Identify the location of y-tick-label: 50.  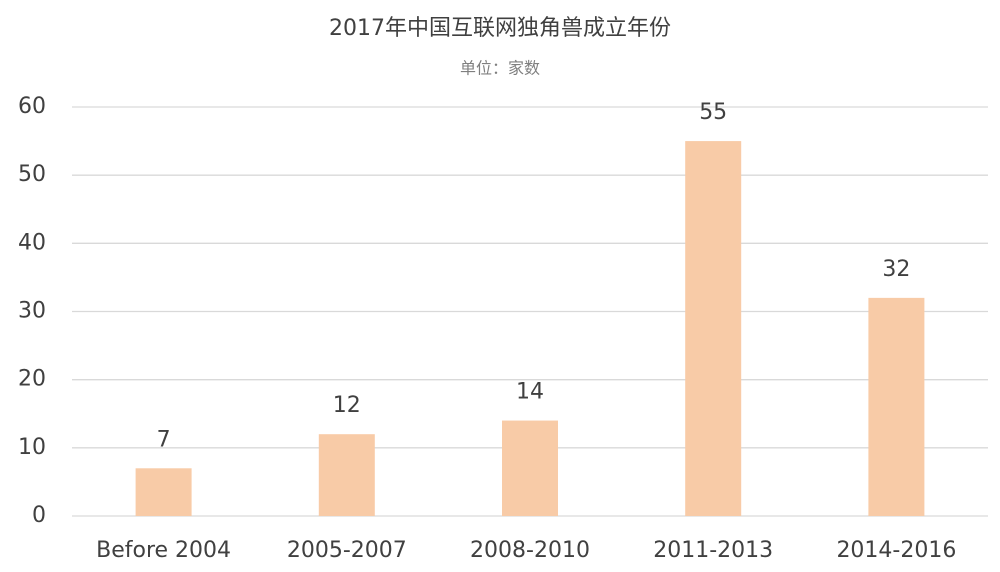
(32, 174).